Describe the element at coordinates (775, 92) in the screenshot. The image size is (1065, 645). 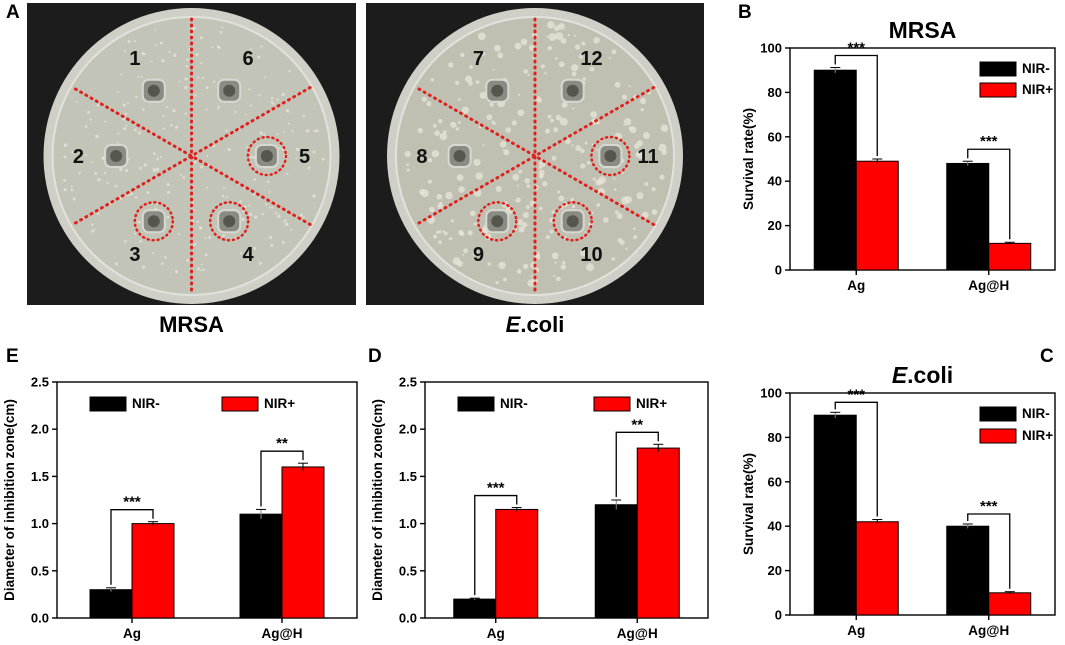
I see `y-tick-label: 80` at that location.